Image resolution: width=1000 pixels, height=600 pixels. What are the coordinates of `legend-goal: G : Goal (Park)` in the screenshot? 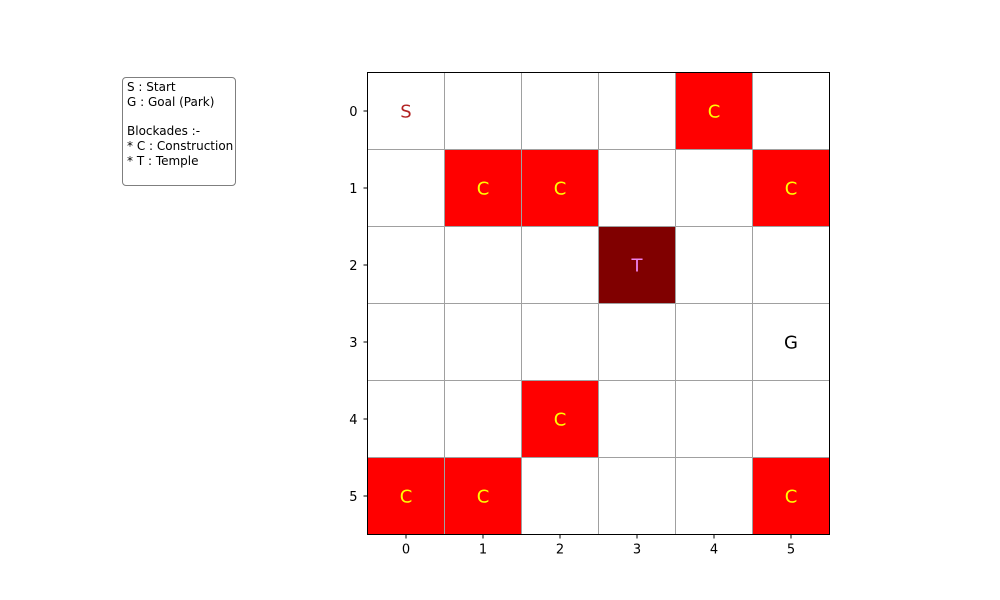 It's located at (171, 102).